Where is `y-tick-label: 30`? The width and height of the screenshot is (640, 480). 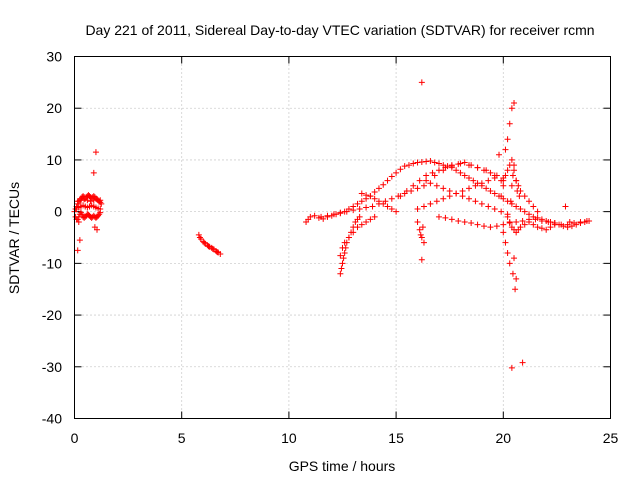
y-tick-label: 30 is located at coordinates (54, 57).